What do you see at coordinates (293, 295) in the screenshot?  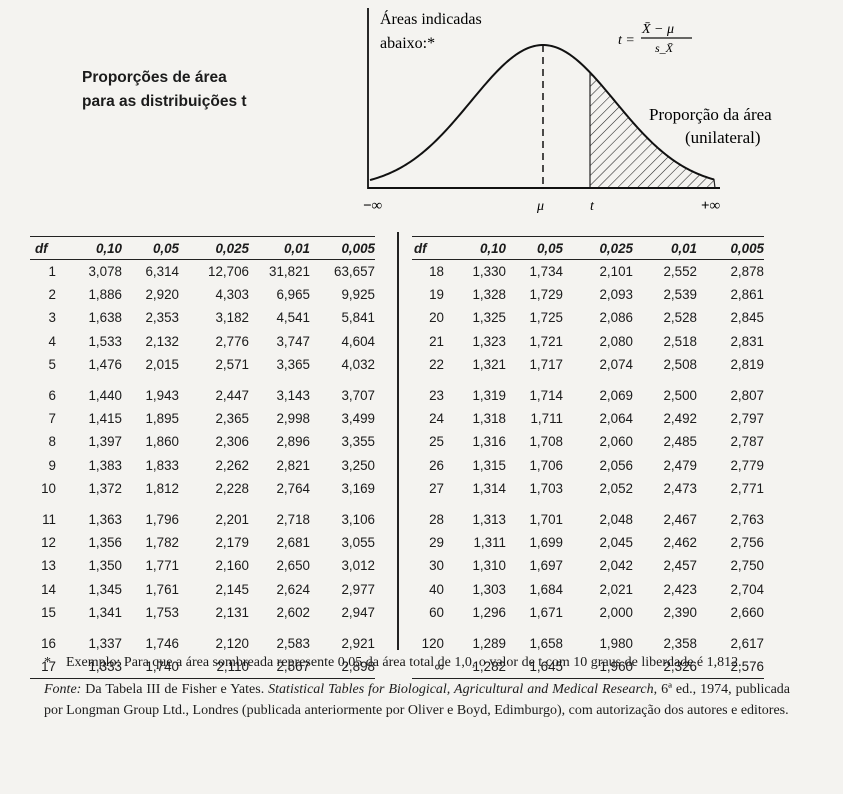 I see `value-cell: 6,965` at bounding box center [293, 295].